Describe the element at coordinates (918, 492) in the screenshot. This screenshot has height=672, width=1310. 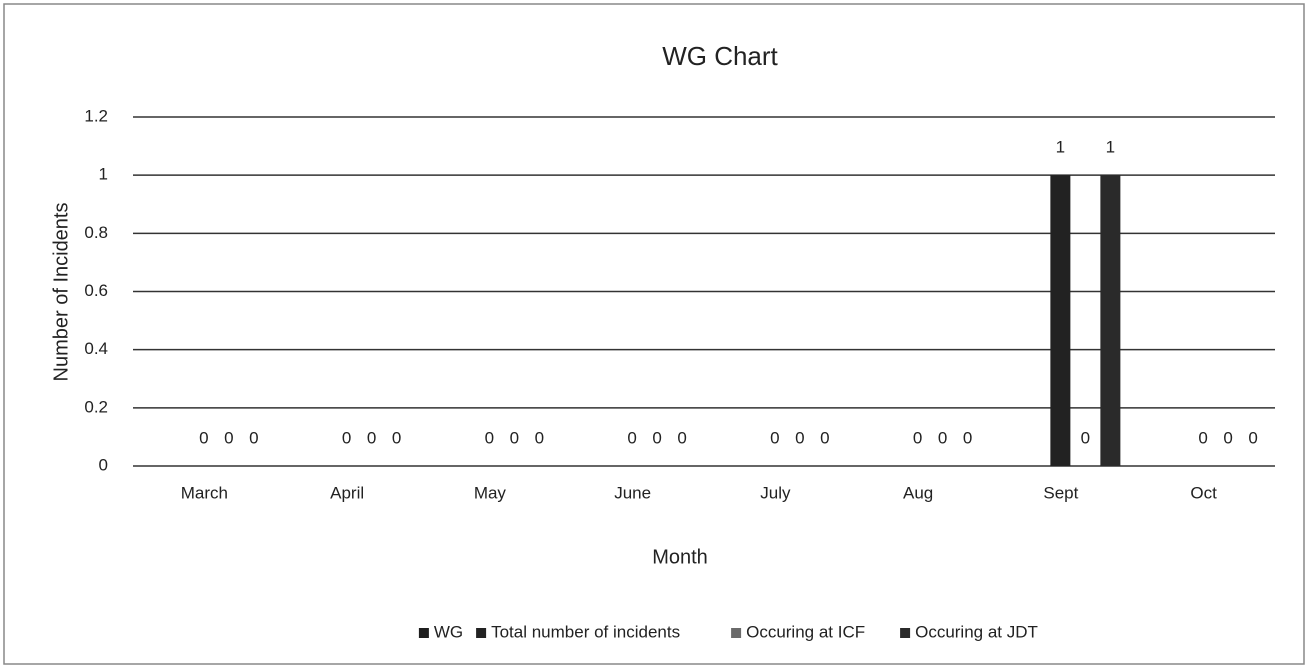
I see `x-tick-label: Aug` at that location.